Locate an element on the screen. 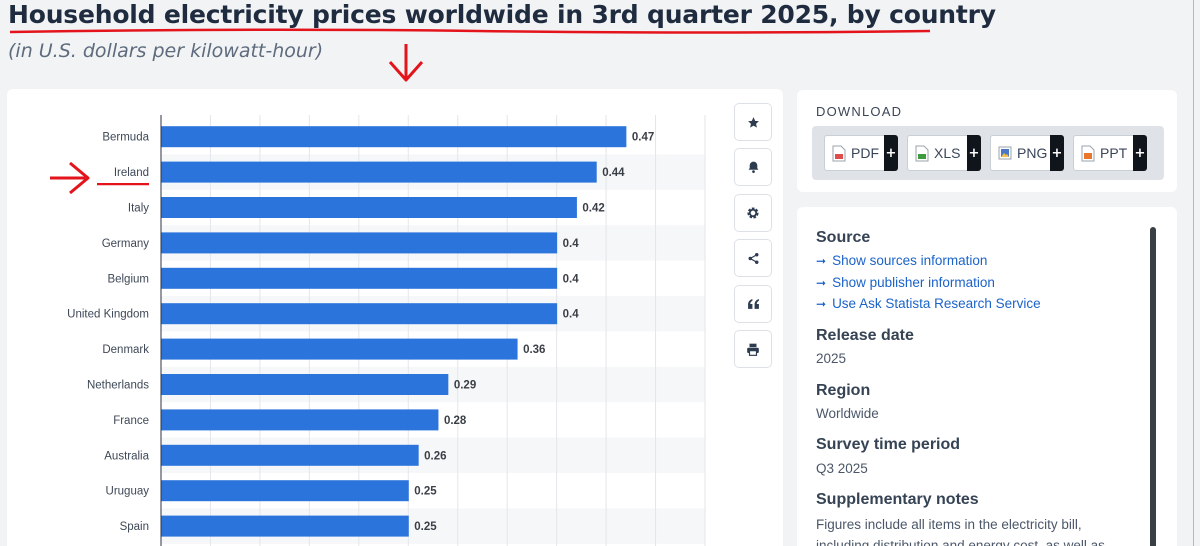  download-button-bar: PDF + XLS + PNG + PPT + is located at coordinates (988, 153).